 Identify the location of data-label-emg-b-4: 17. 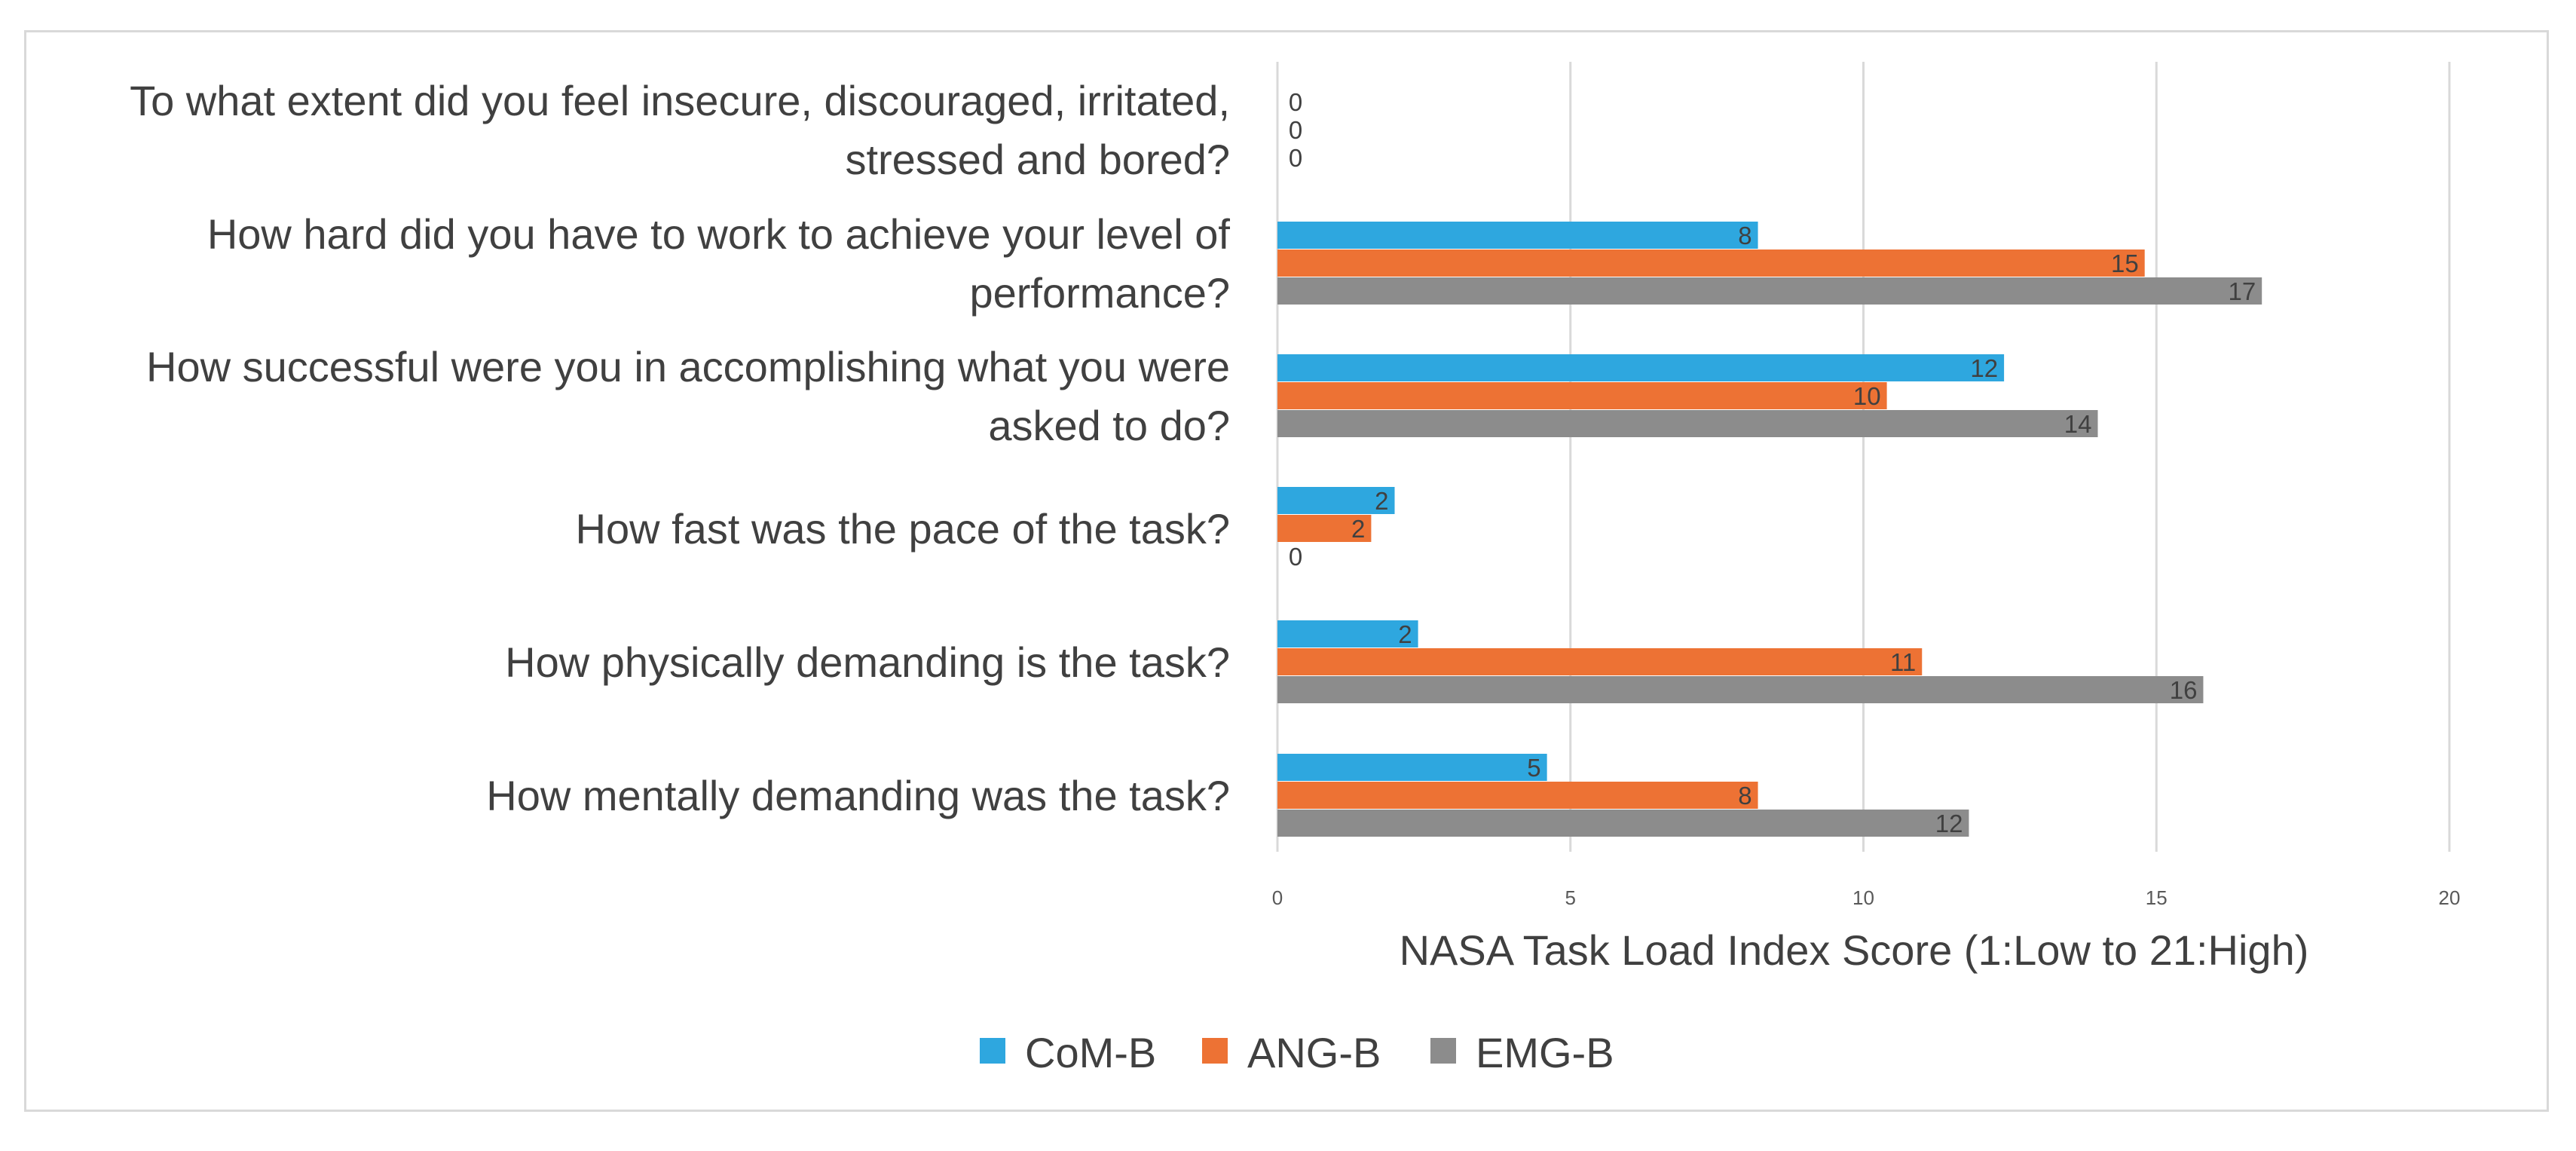
(2242, 291).